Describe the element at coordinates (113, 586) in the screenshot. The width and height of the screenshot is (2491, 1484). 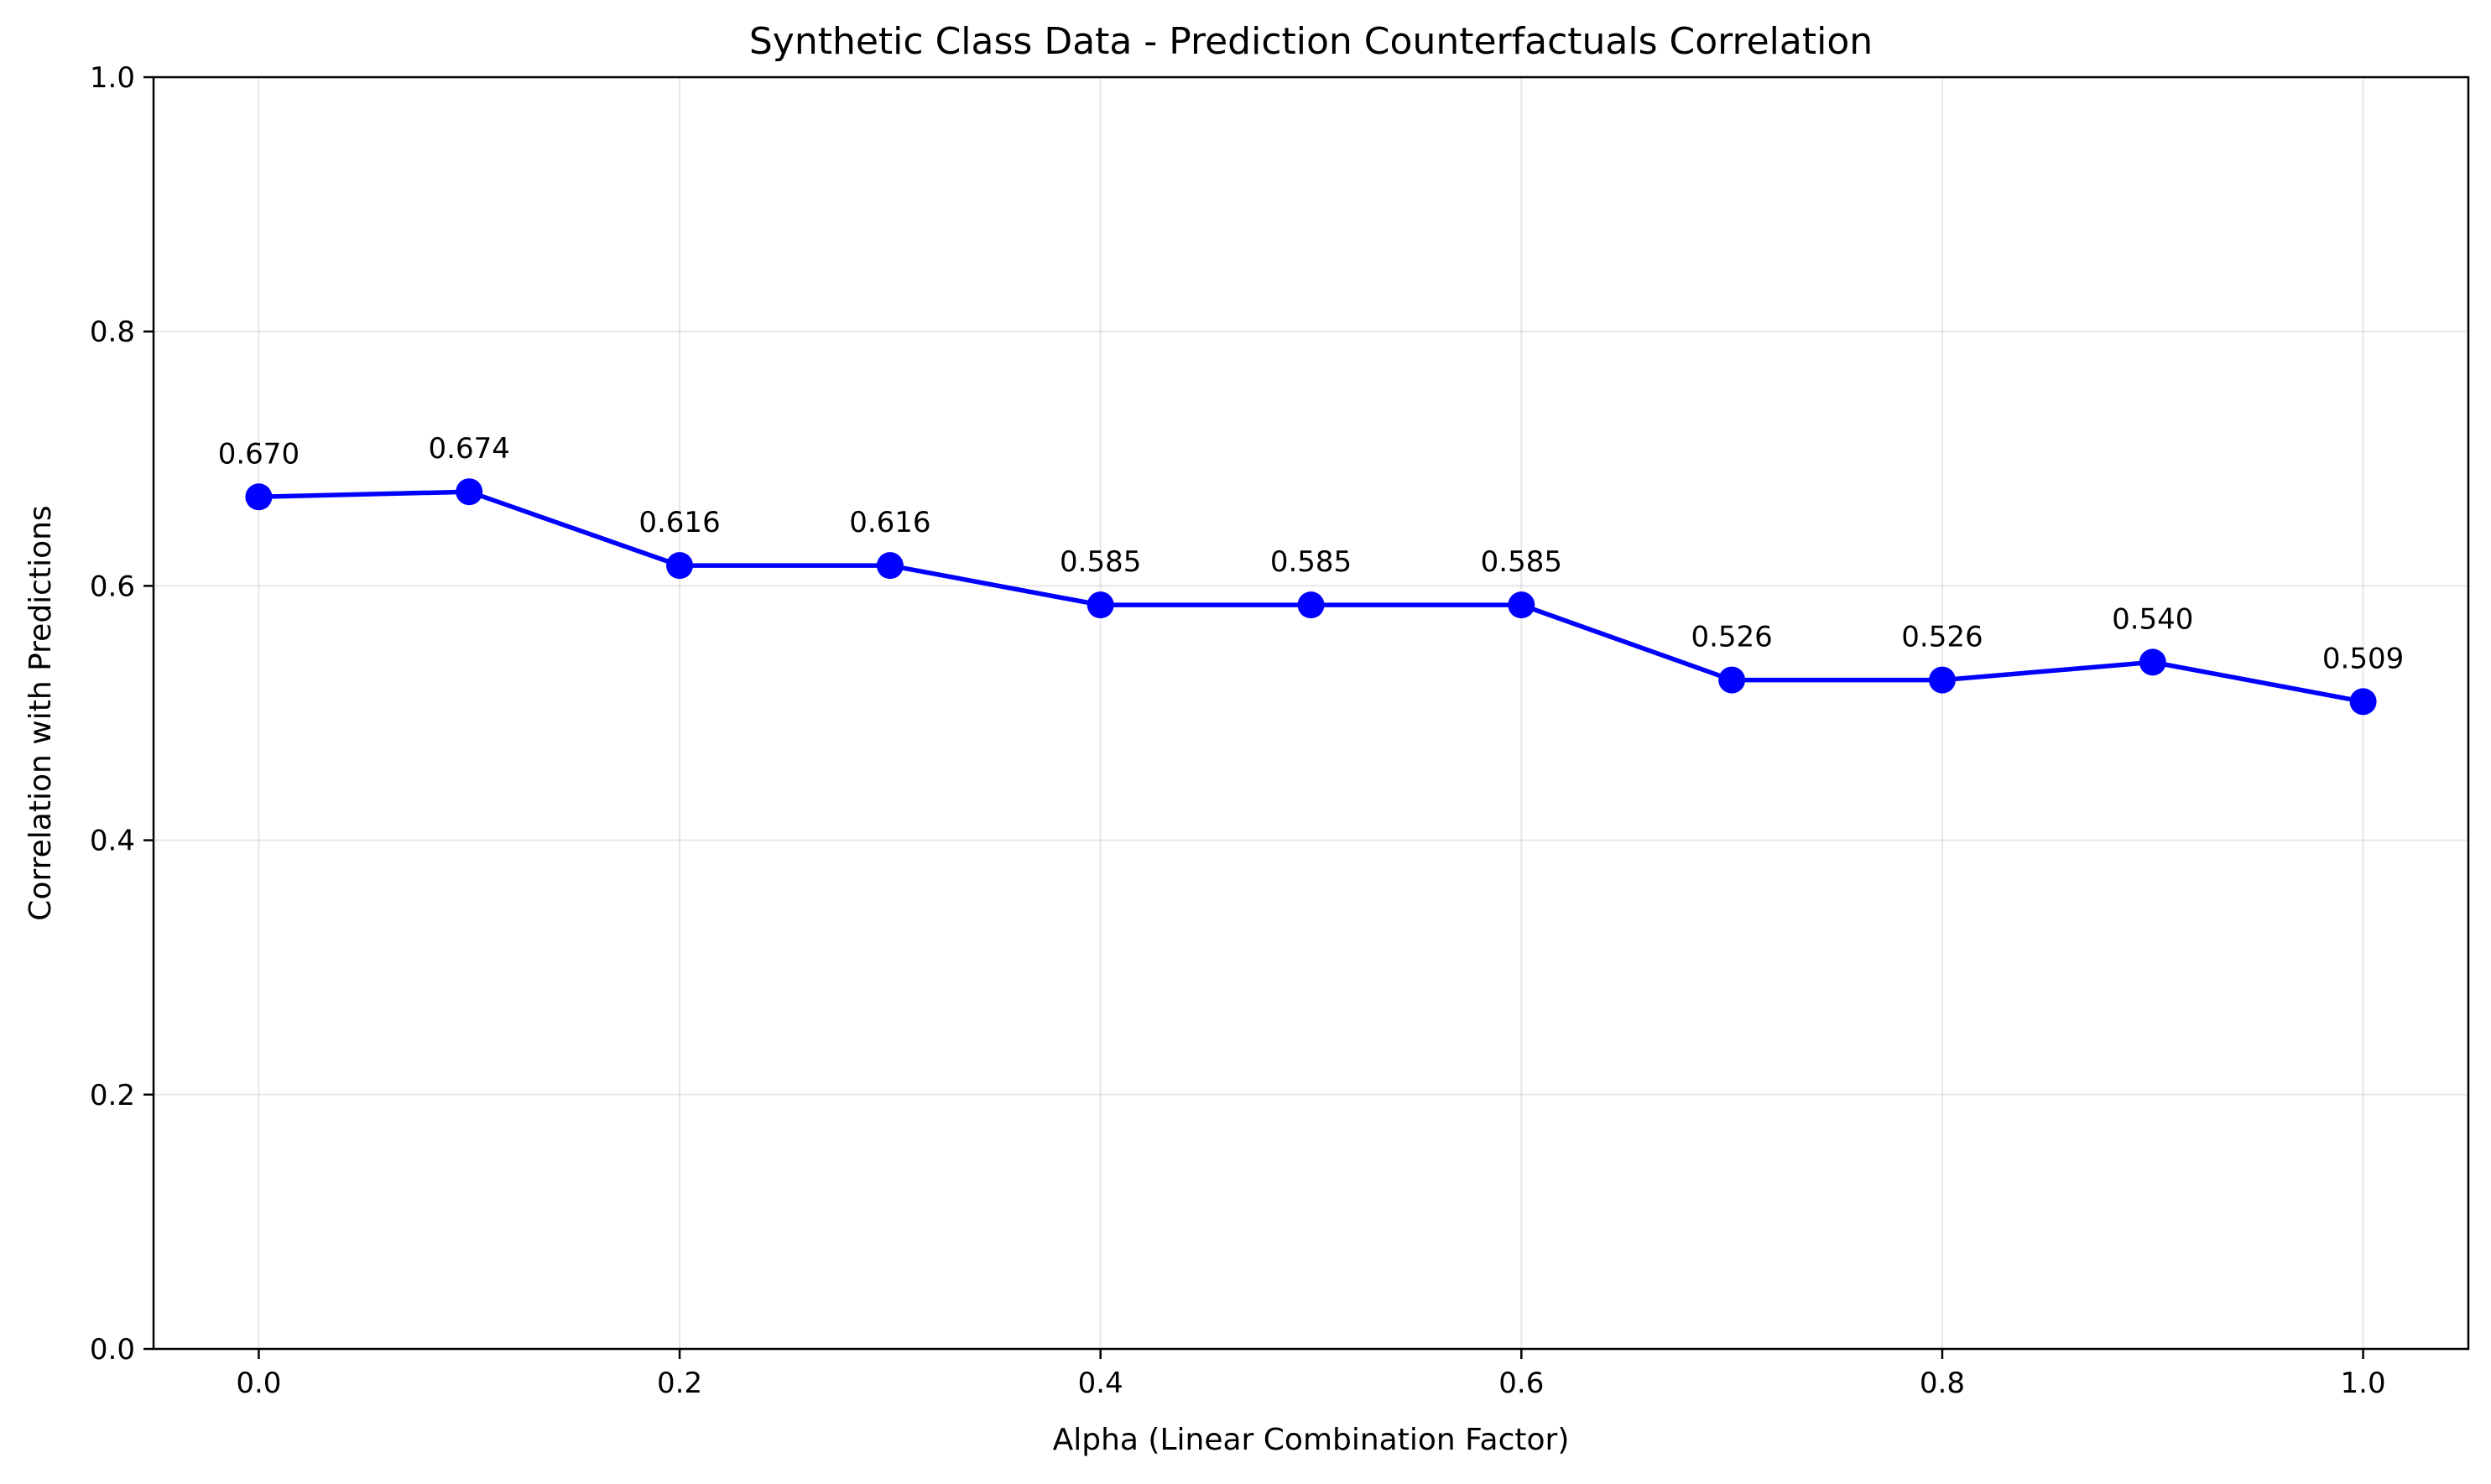
I see `y-tick-label: 0.6` at that location.